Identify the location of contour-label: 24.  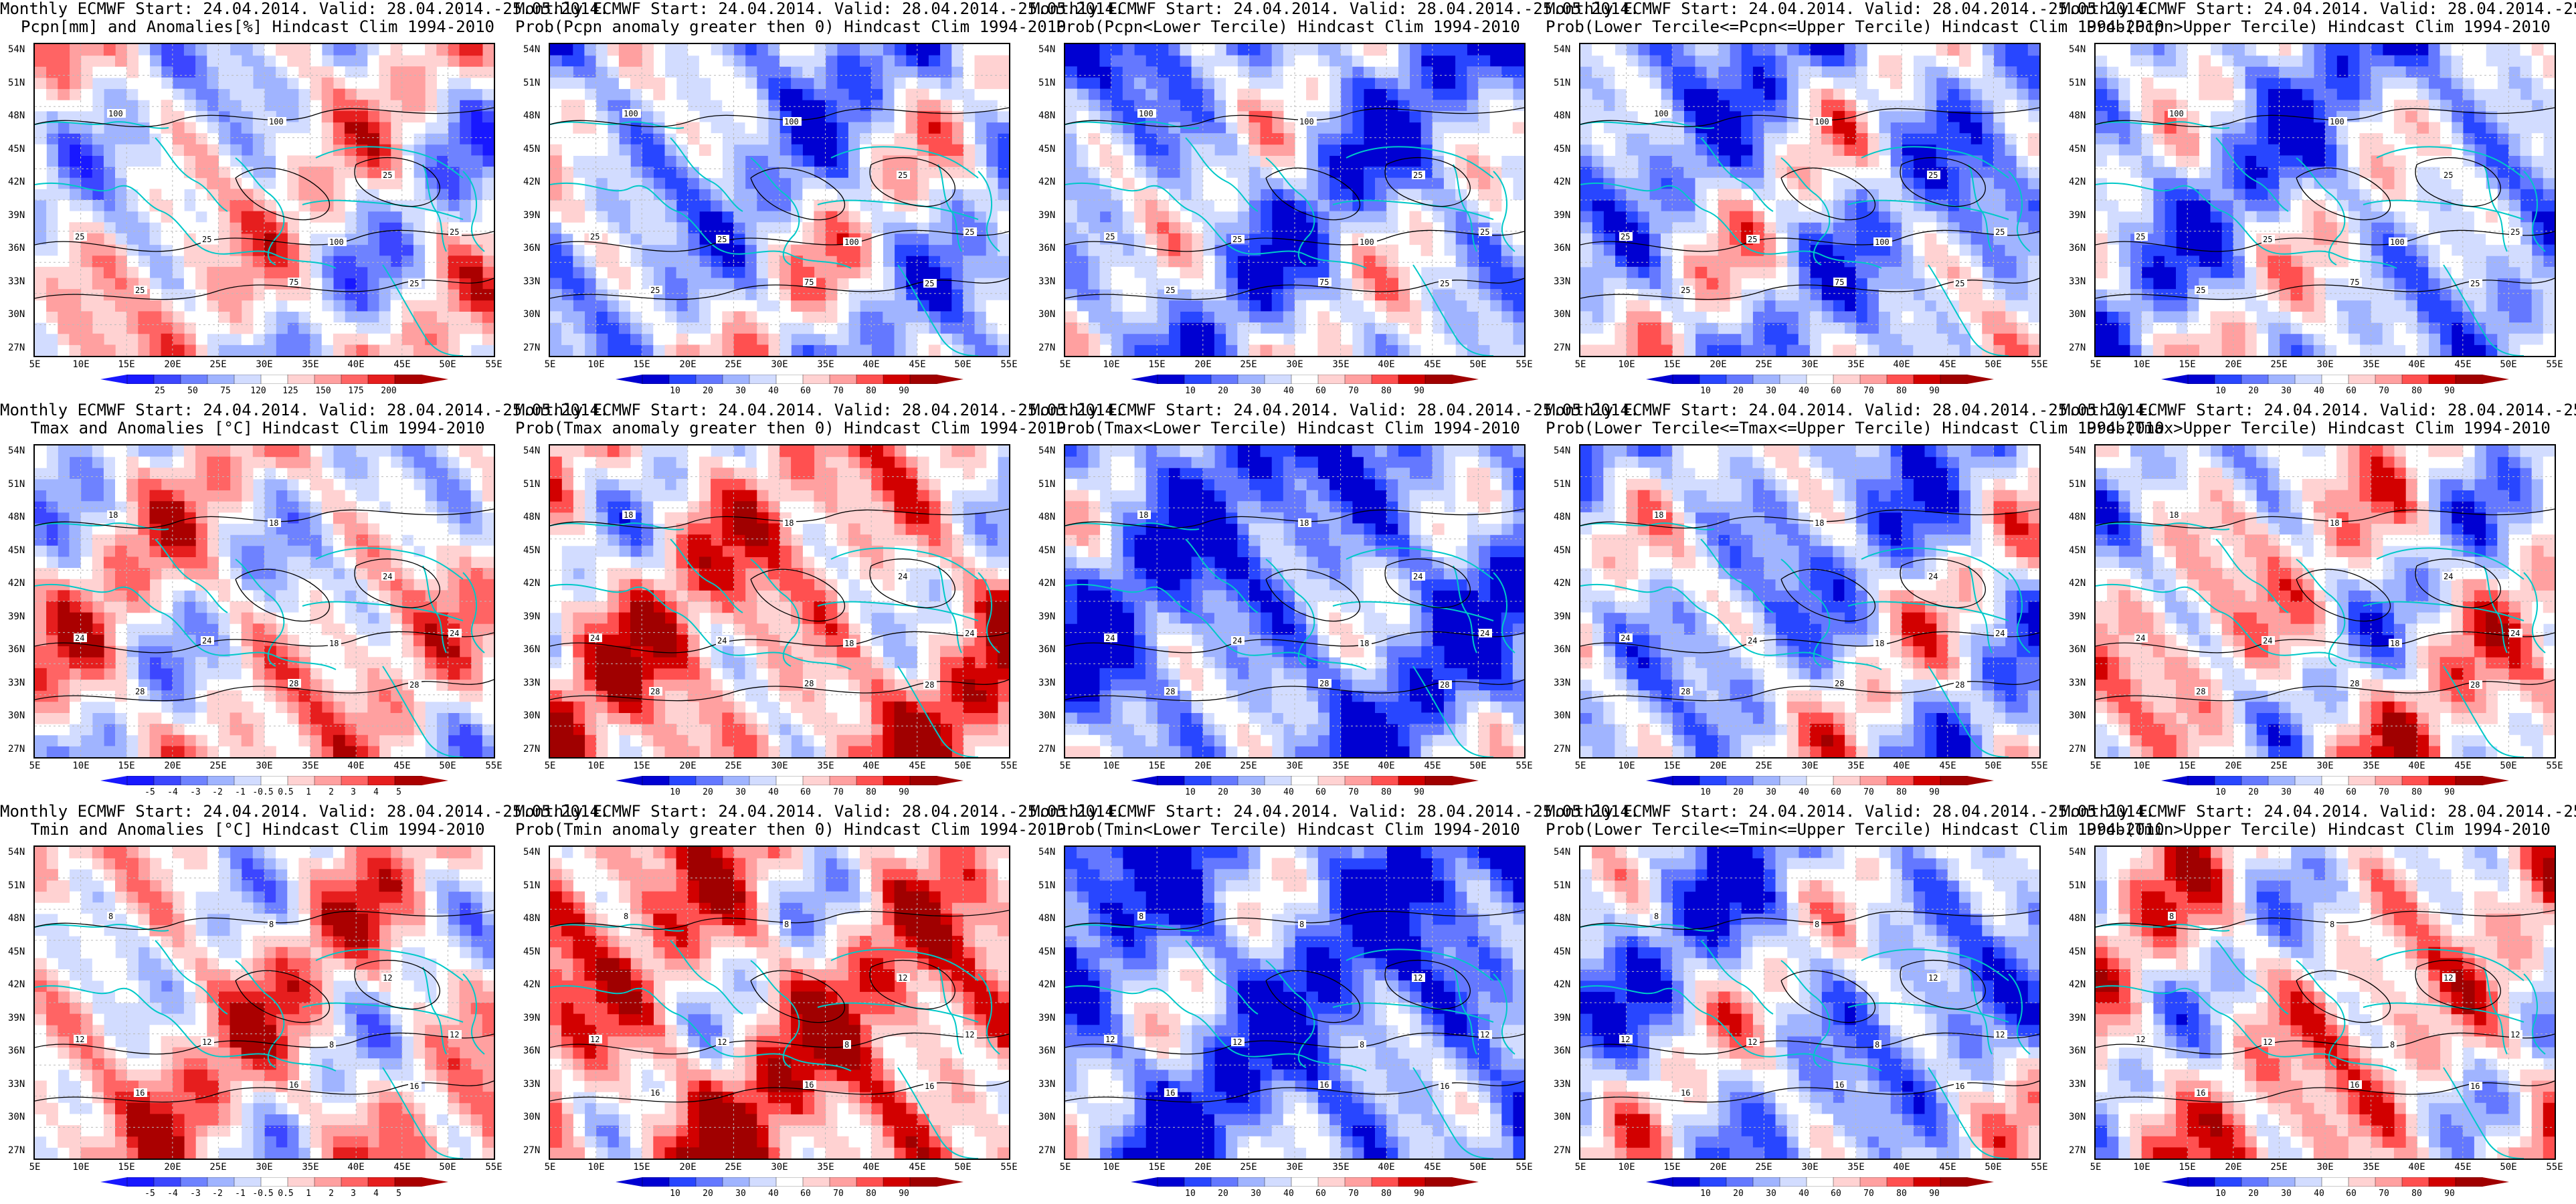
(902, 576).